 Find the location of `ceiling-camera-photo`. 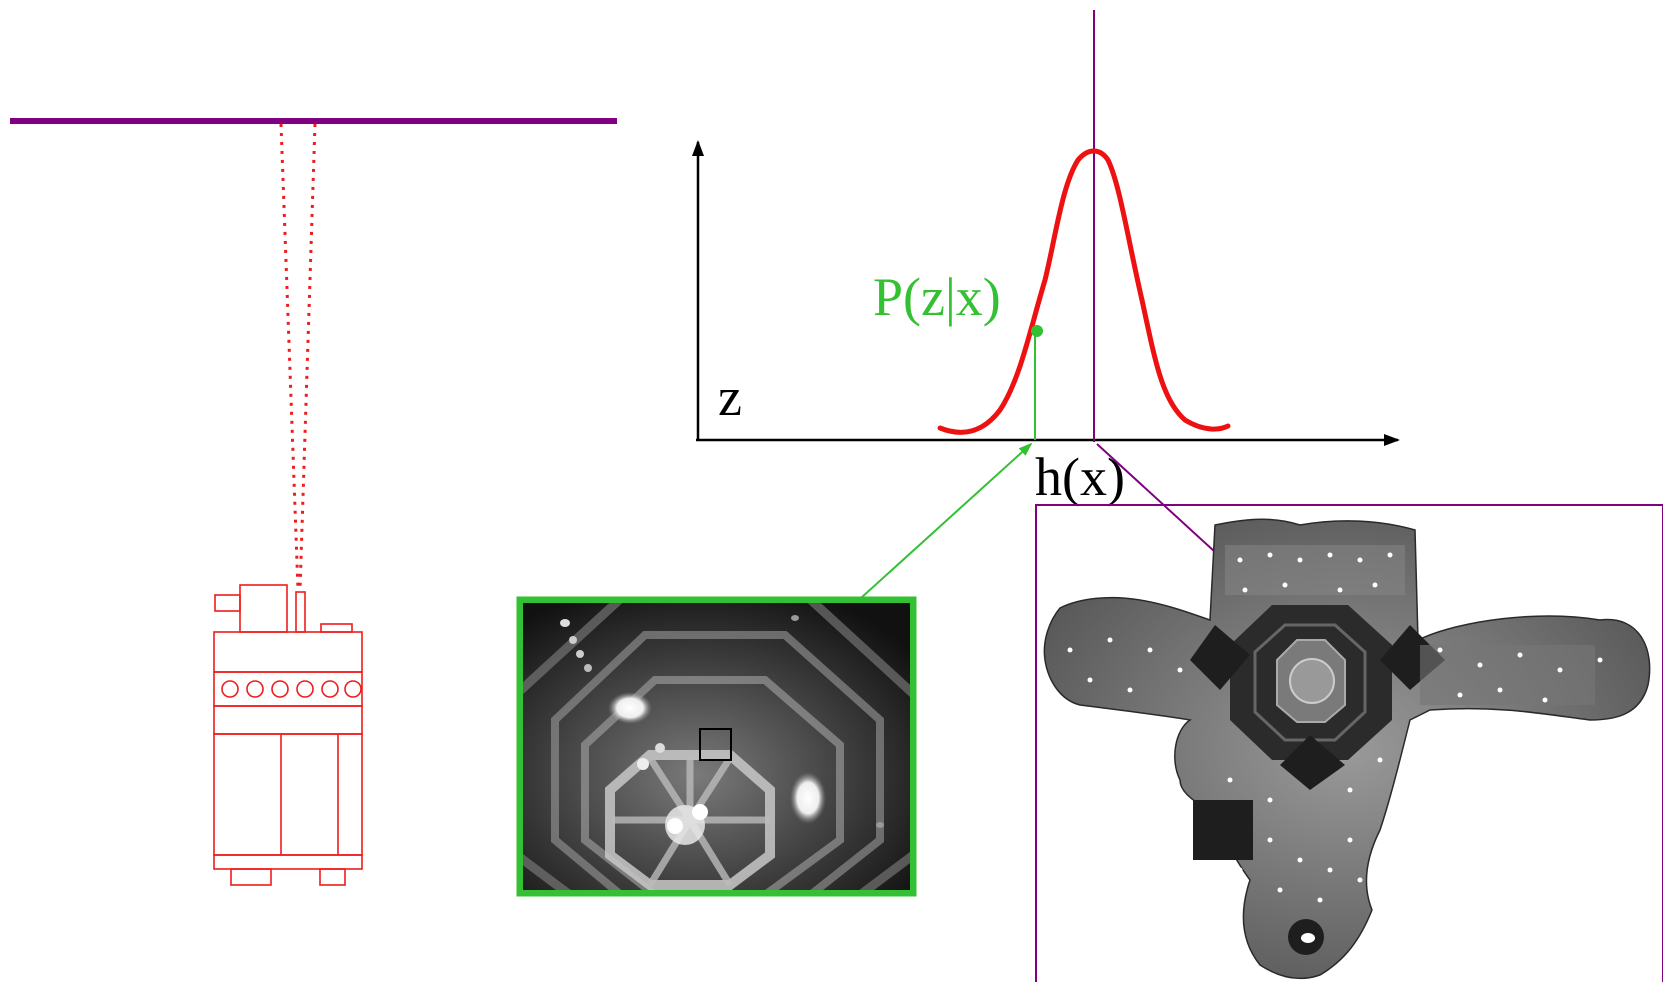

ceiling-camera-photo is located at coordinates (716, 746).